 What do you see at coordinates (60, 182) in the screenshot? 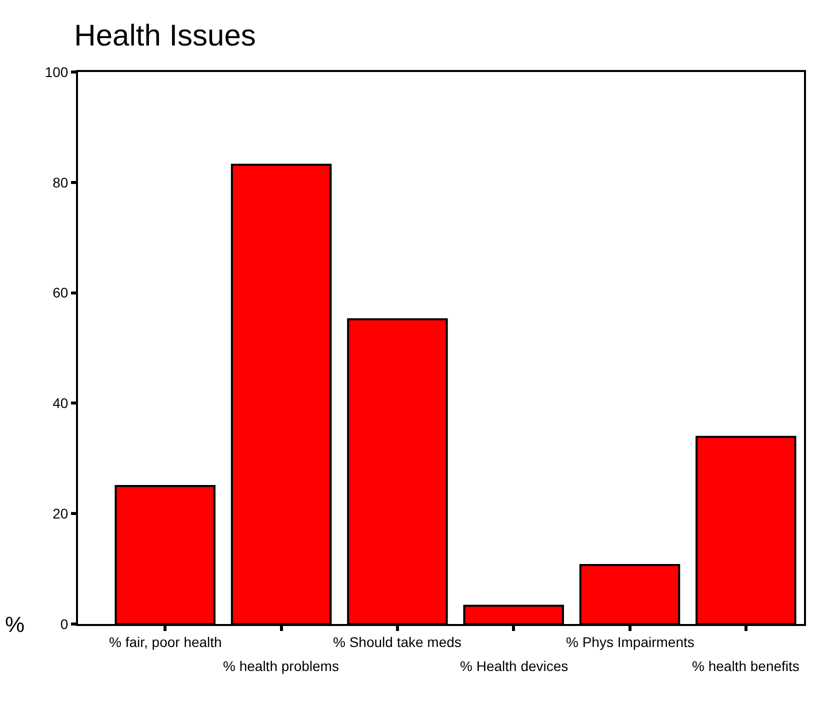
I see `y-tick-label: 80` at bounding box center [60, 182].